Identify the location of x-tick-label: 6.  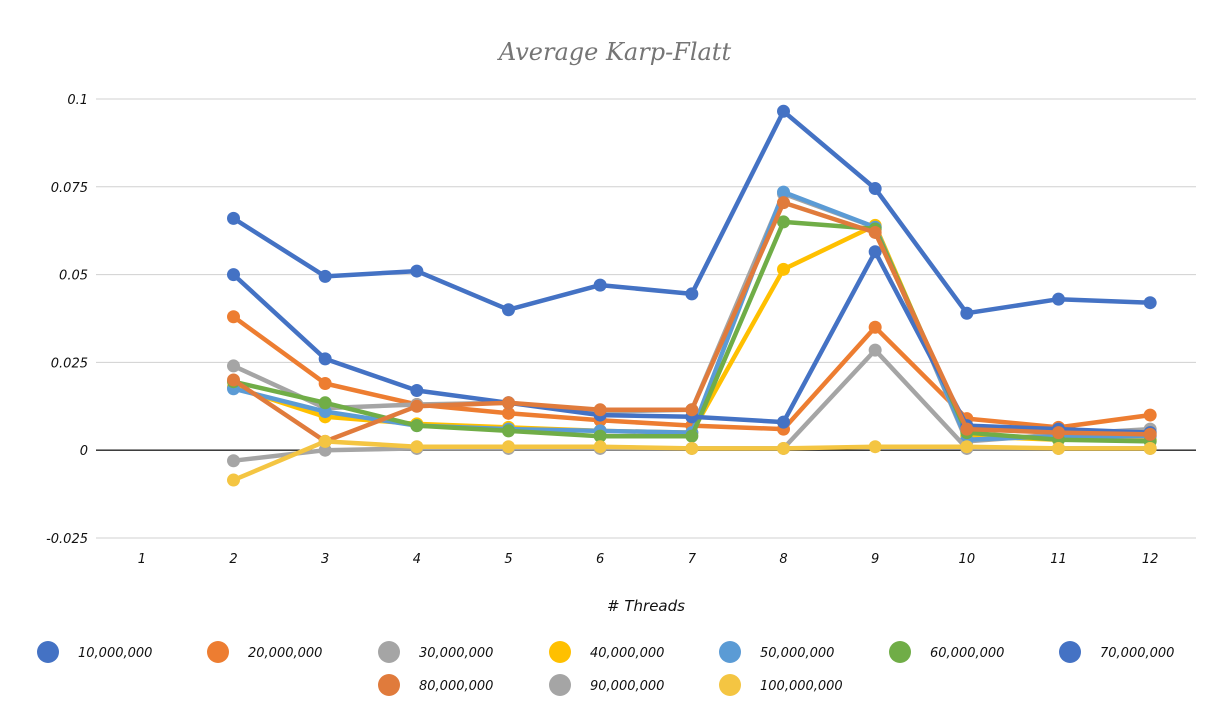
(600, 559).